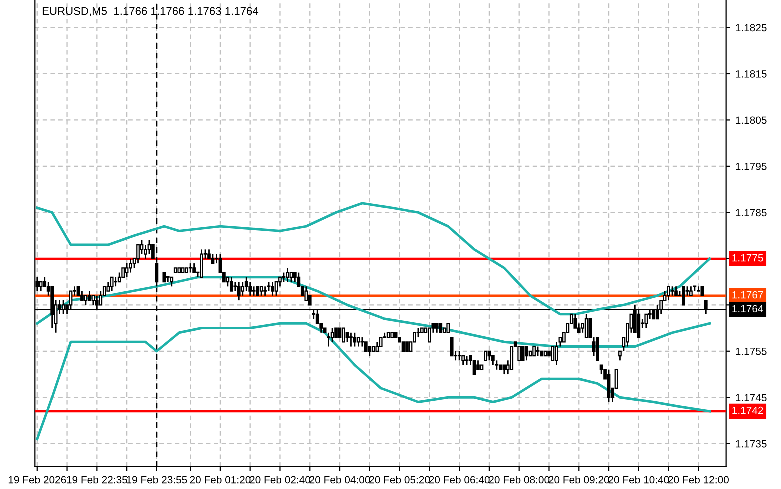 This screenshot has width=781, height=489. Describe the element at coordinates (37, 480) in the screenshot. I see `x-tick-label: 19 Feb 2026` at that location.